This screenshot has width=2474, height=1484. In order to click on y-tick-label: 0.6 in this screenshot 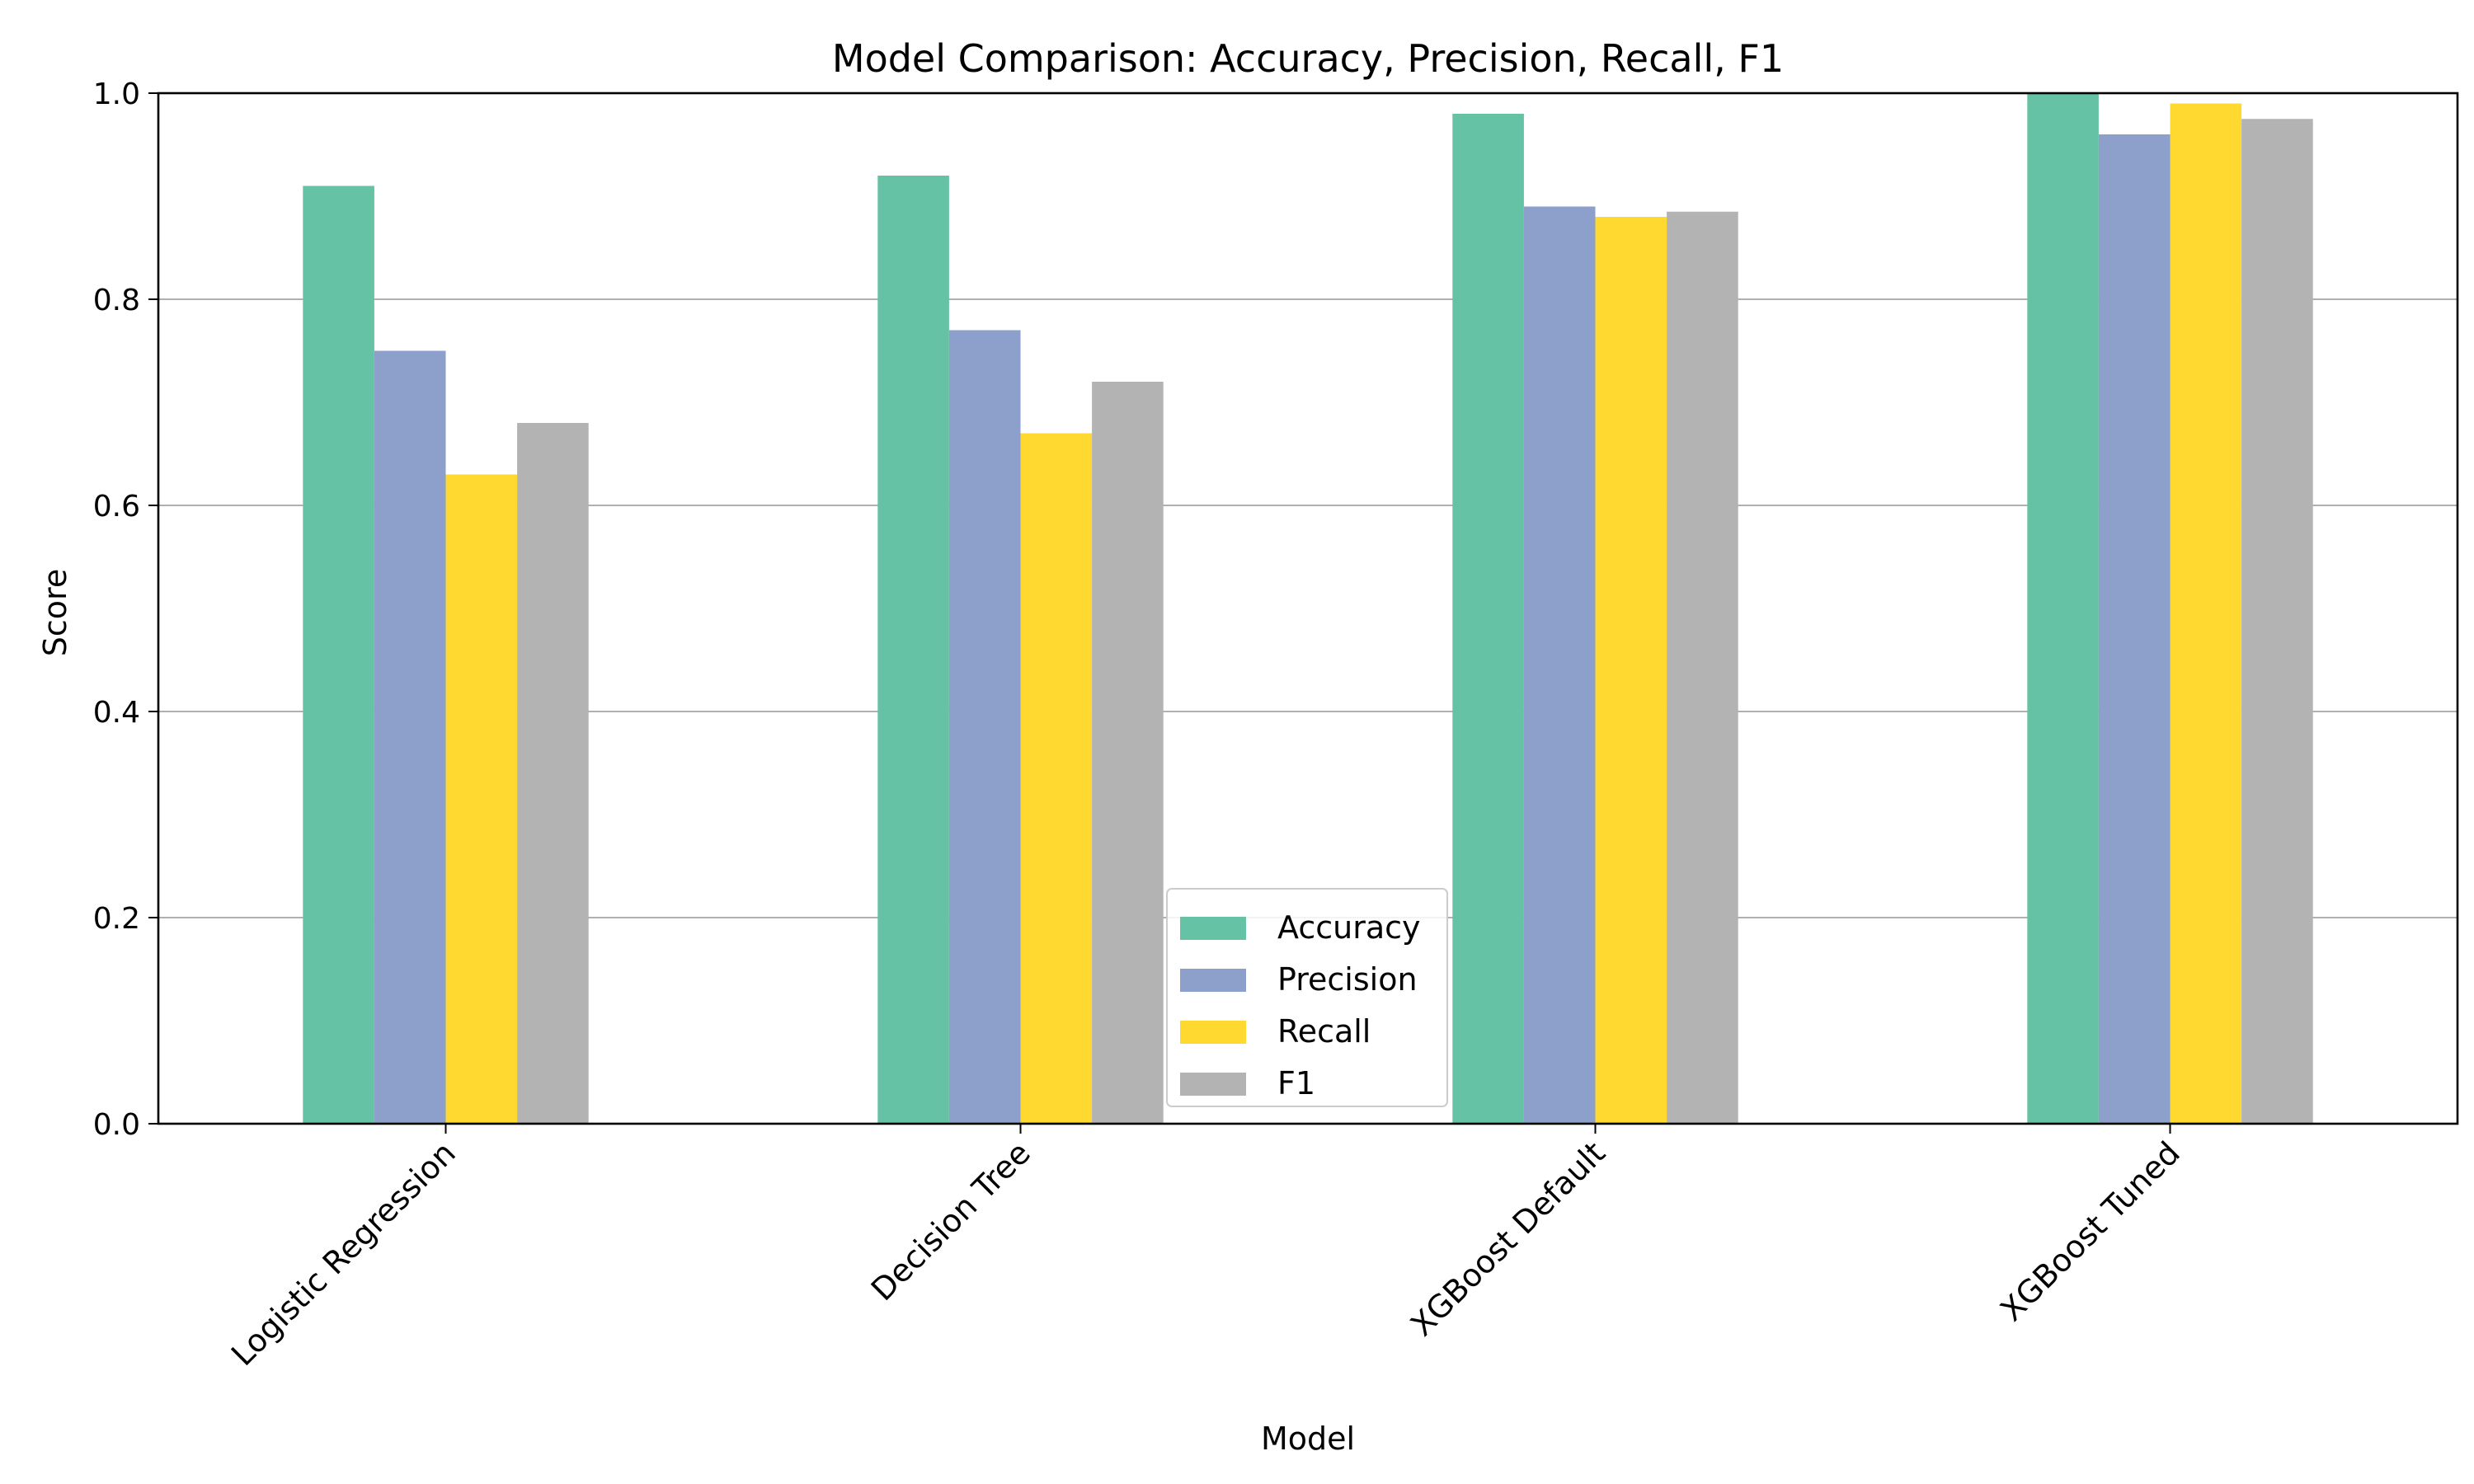, I will do `click(116, 507)`.